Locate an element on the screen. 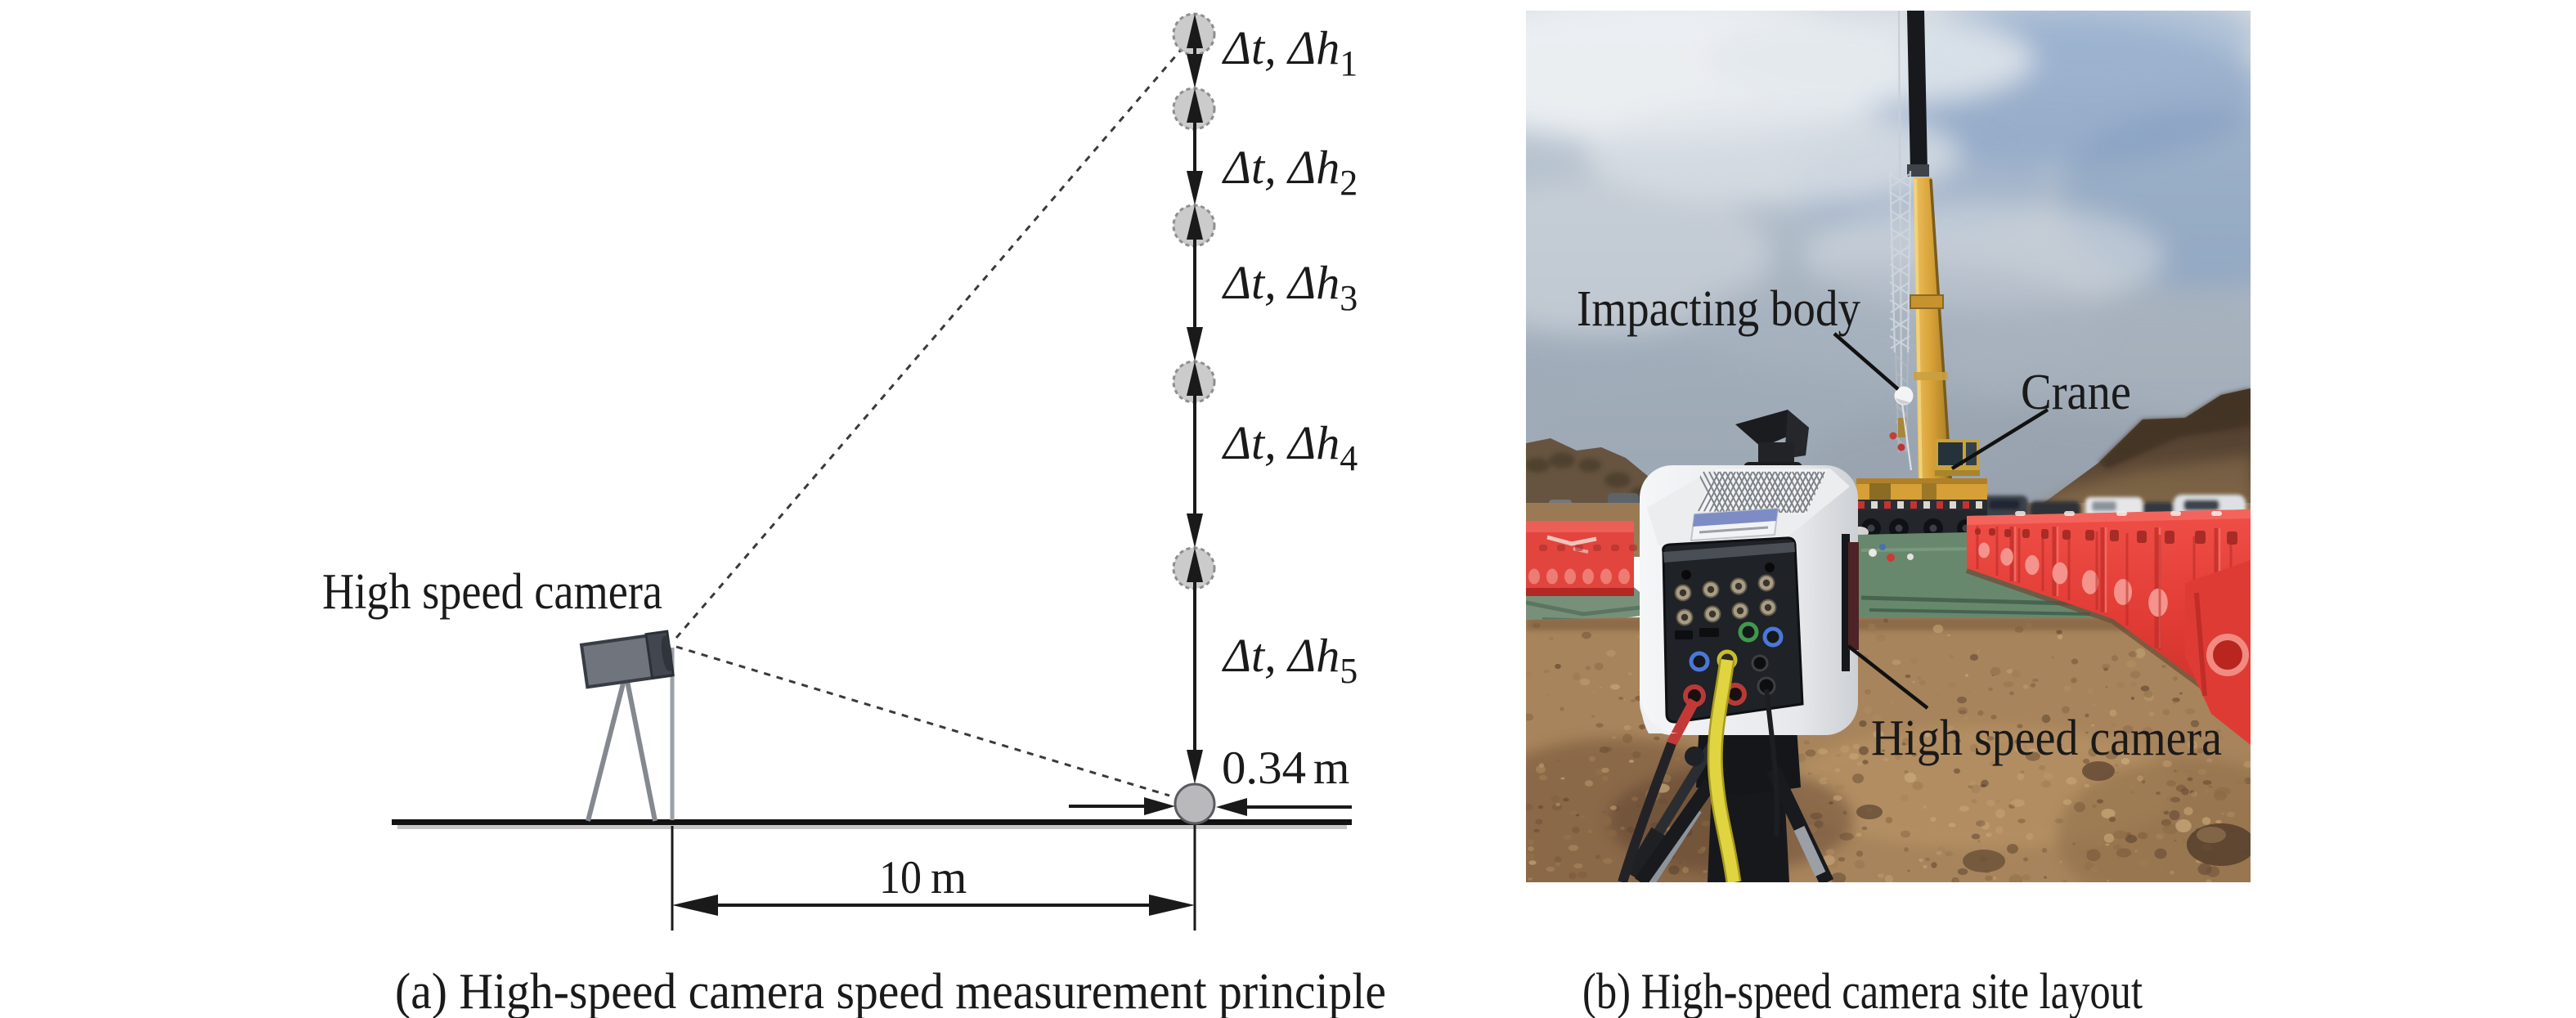 The width and height of the screenshot is (2576, 1018). svg-text: 0.34 is located at coordinates (1264, 768).